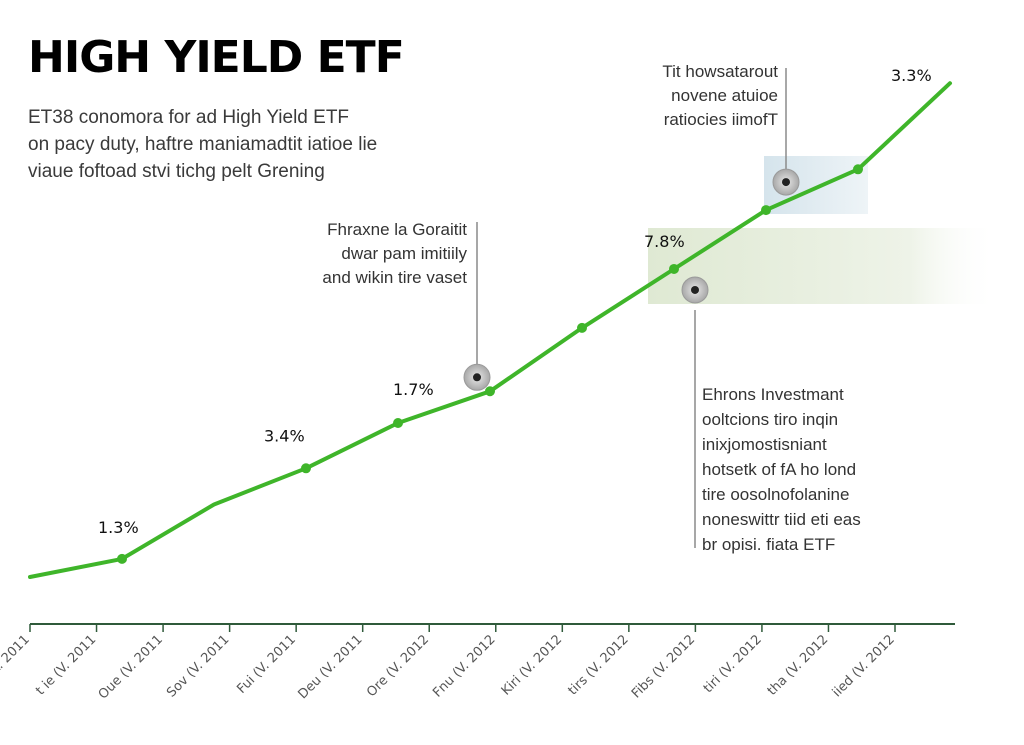 Image resolution: width=1024 pixels, height=745 pixels. What do you see at coordinates (266, 664) in the screenshot?
I see `x-tick-label: Fui (V. 2011` at bounding box center [266, 664].